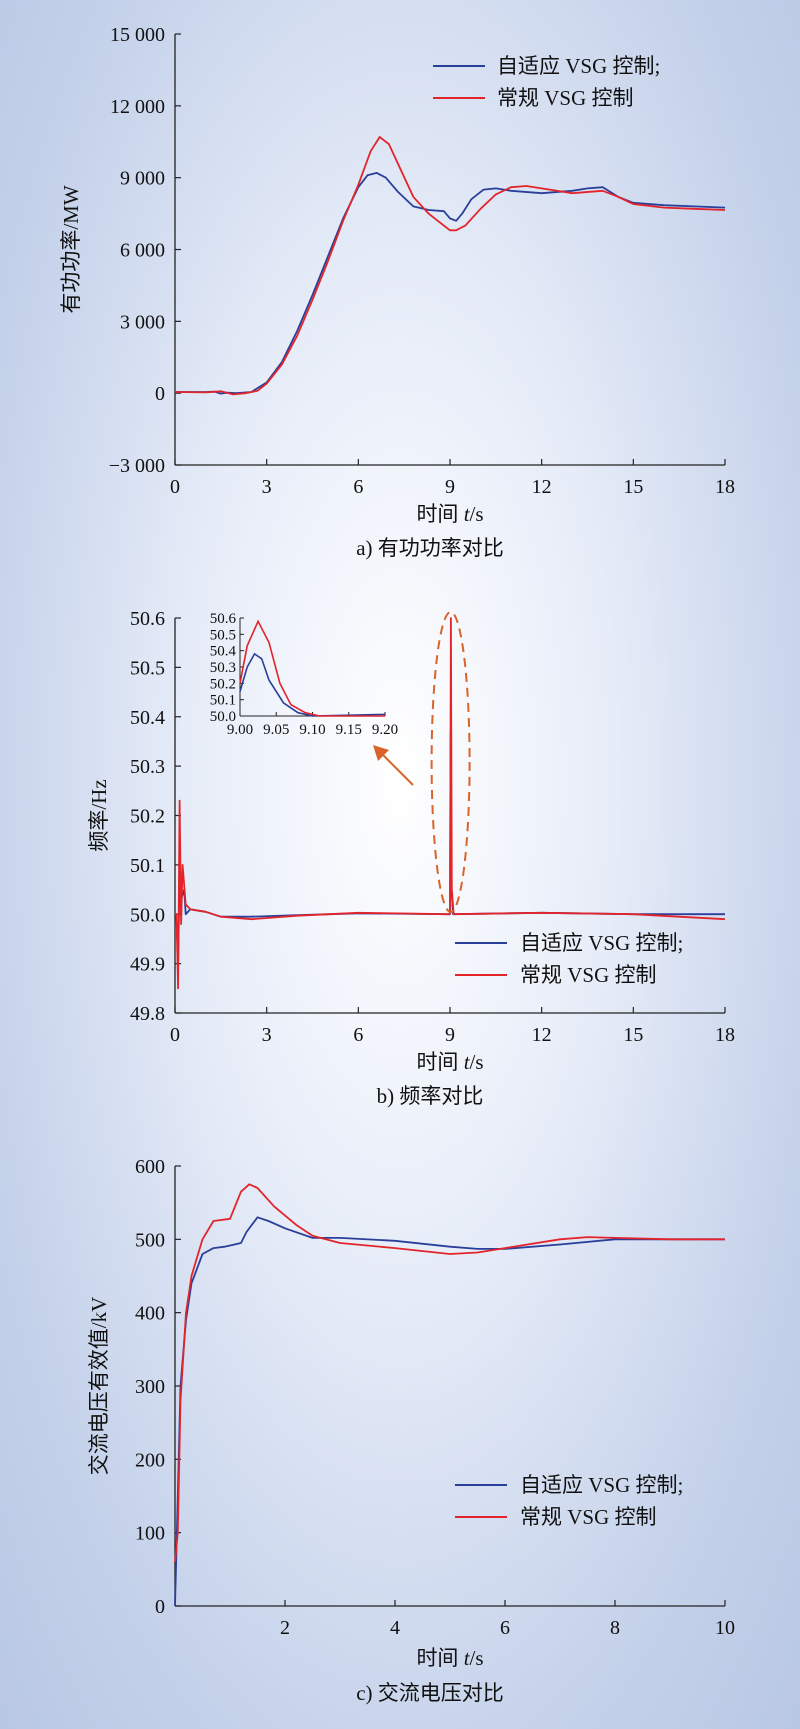 The image size is (800, 1729). Describe the element at coordinates (147, 866) in the screenshot. I see `y-tick-label: 50.1` at that location.